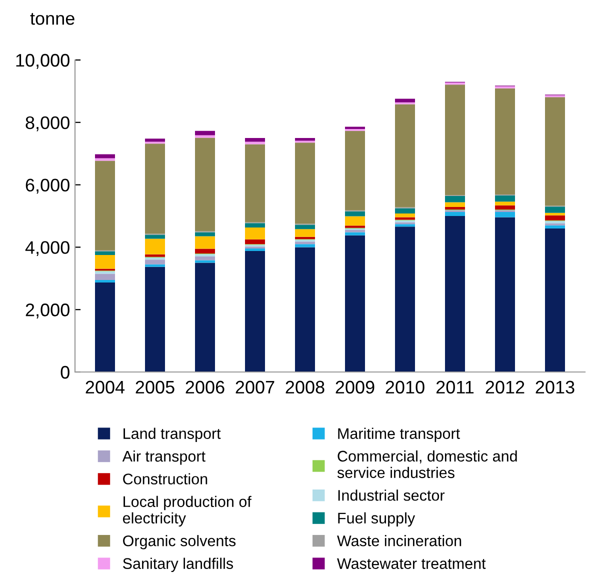  Describe the element at coordinates (179, 542) in the screenshot. I see `legend-label: Organic solvents` at that location.